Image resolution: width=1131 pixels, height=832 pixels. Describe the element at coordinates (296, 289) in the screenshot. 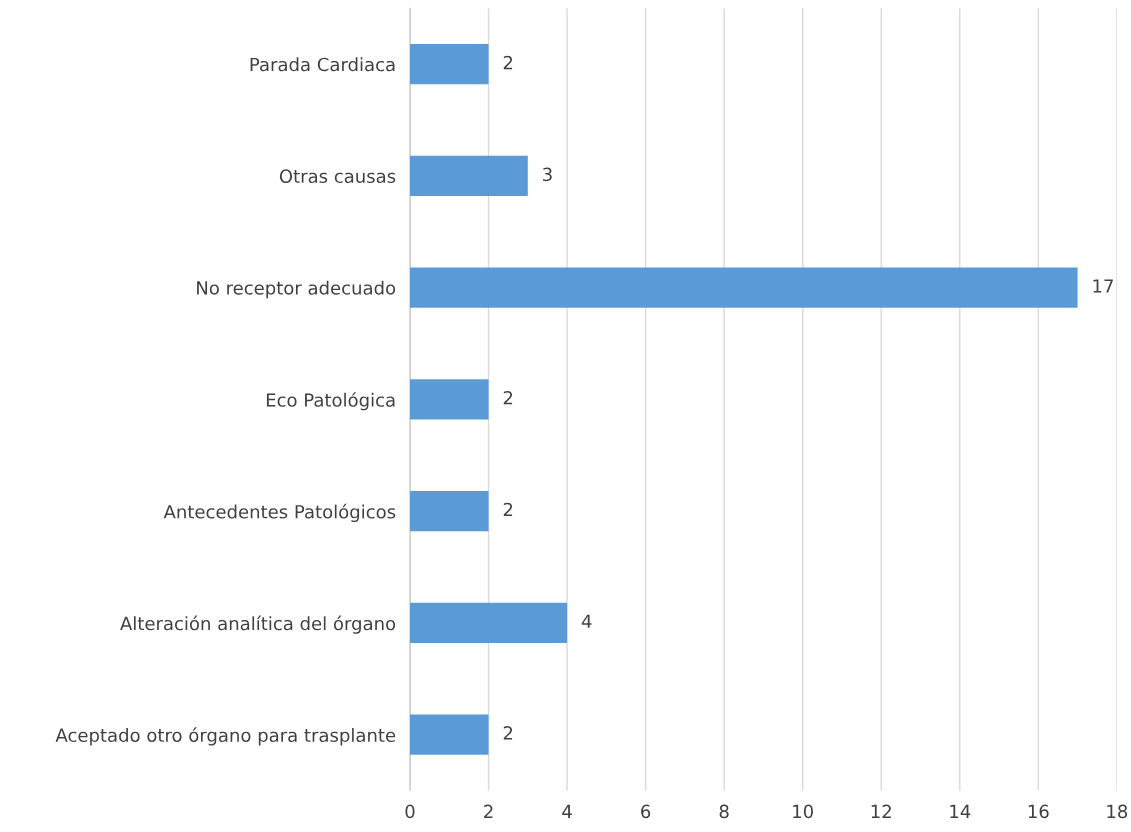

I see `y-tick-label: No receptor adecuado` at that location.